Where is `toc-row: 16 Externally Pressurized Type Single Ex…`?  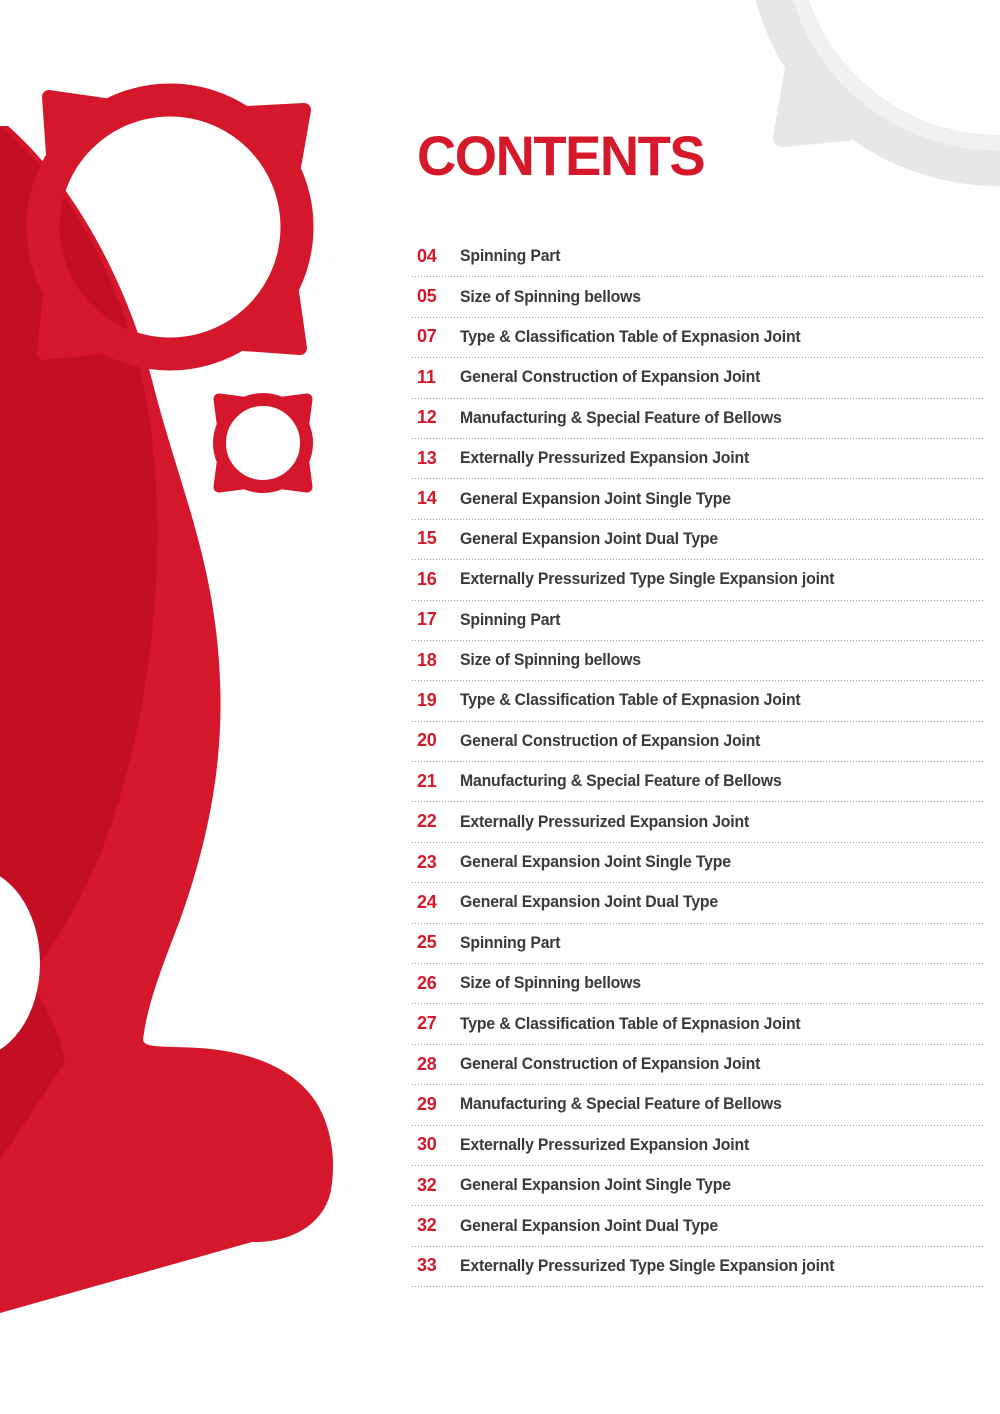 toc-row: 16 Externally Pressurized Type Single Ex… is located at coordinates (698, 580).